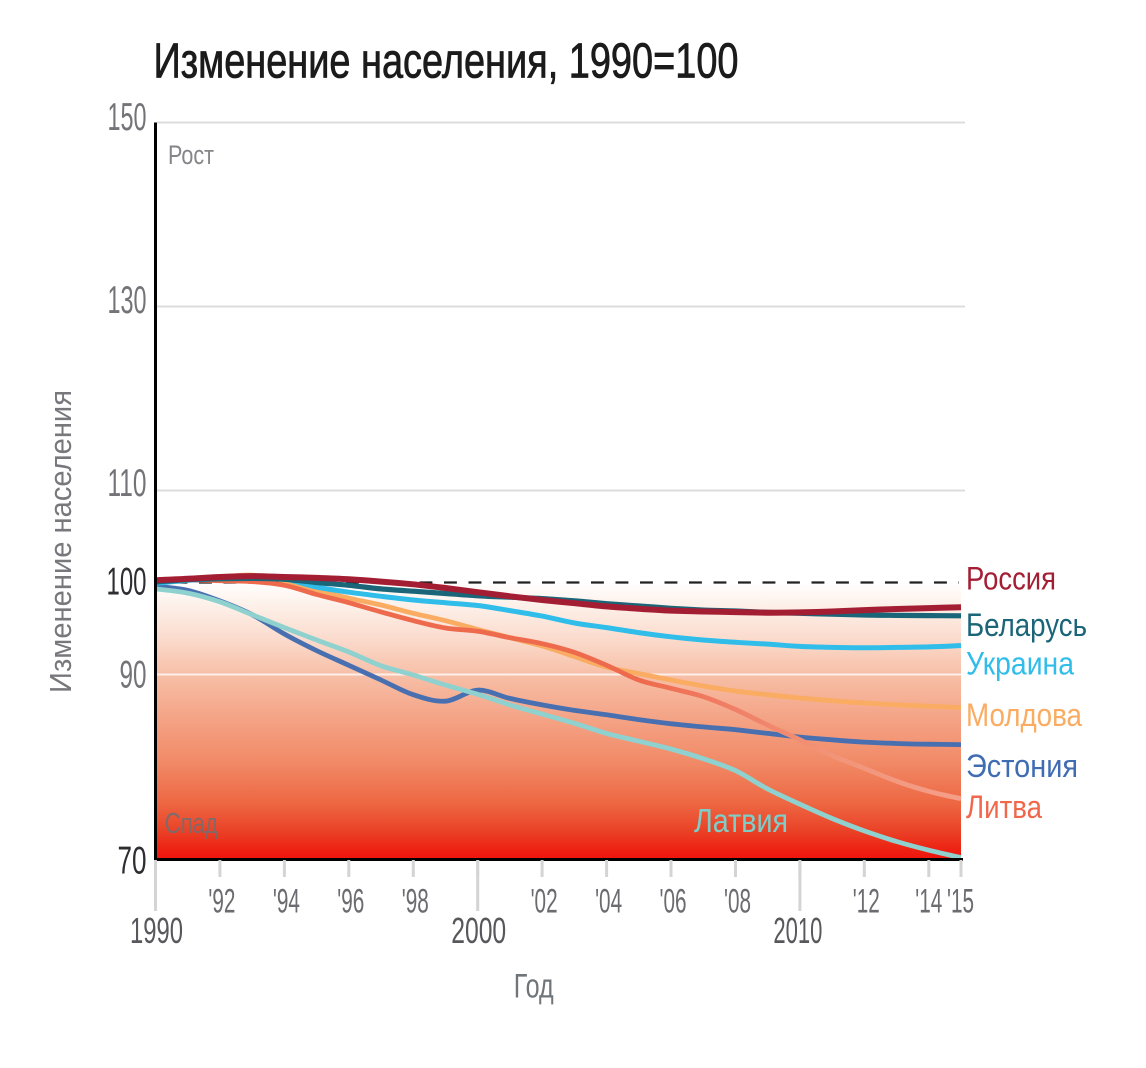 This screenshot has height=1068, width=1146. Describe the element at coordinates (191, 155) in the screenshot. I see `svg-text: Рост` at that location.